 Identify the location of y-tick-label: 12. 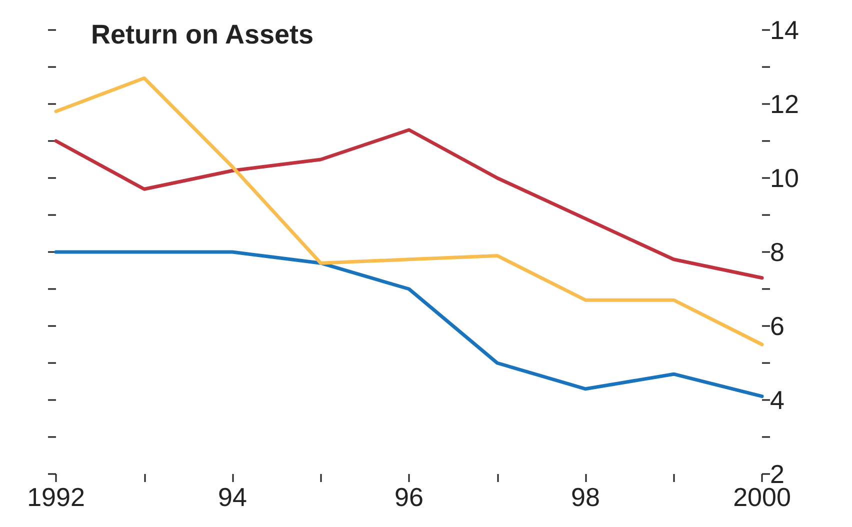
(784, 104).